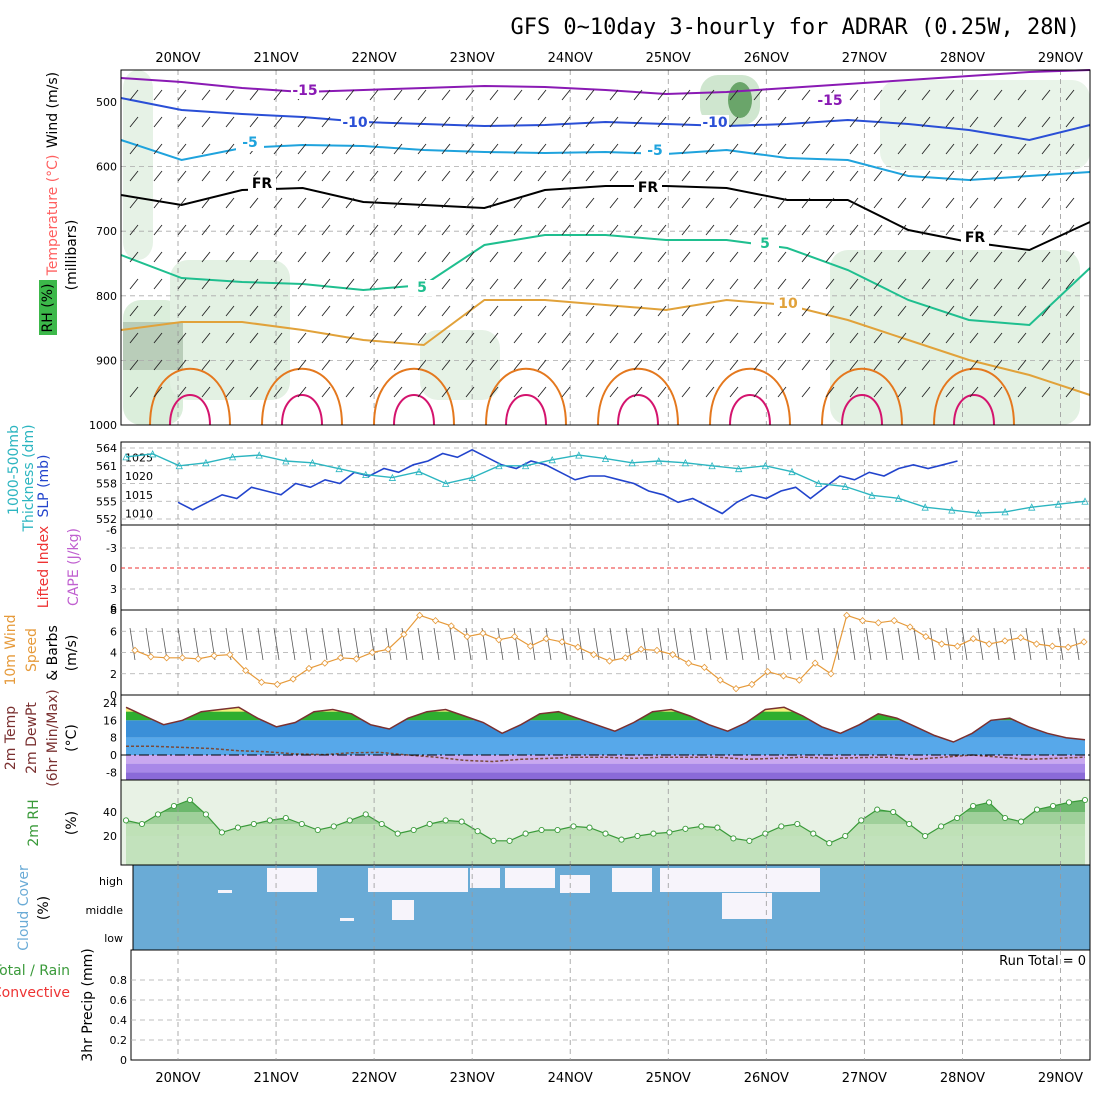 The image size is (1100, 1104). Describe the element at coordinates (598, 569) in the screenshot. I see `lifted-index-panel: -6 -3 0 3 6` at that location.